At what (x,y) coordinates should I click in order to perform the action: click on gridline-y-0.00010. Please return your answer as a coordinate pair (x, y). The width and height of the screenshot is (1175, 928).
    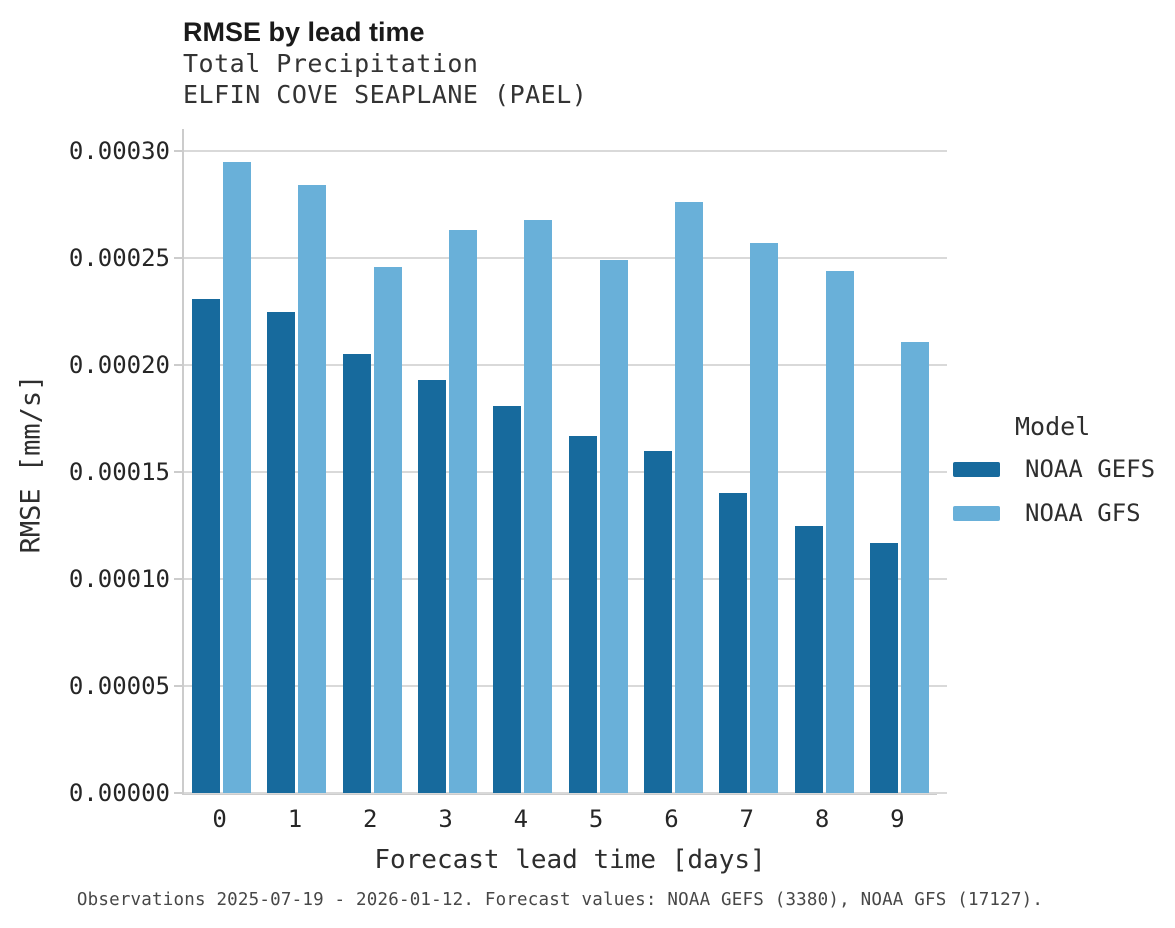
    Looking at the image, I should click on (565, 579).